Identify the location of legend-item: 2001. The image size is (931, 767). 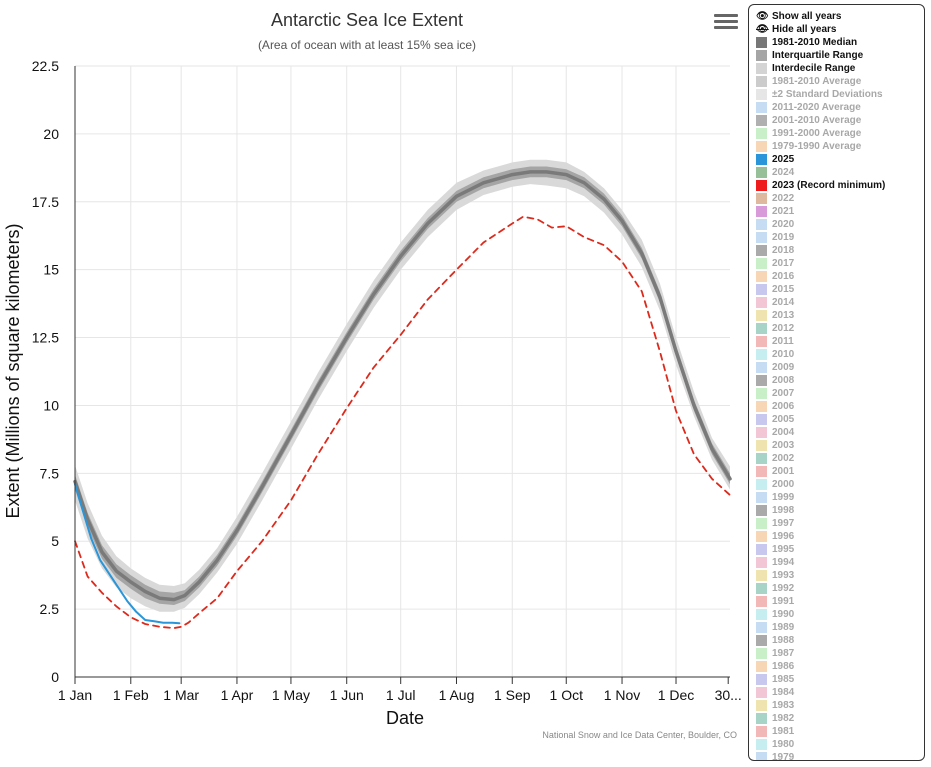
(837, 471).